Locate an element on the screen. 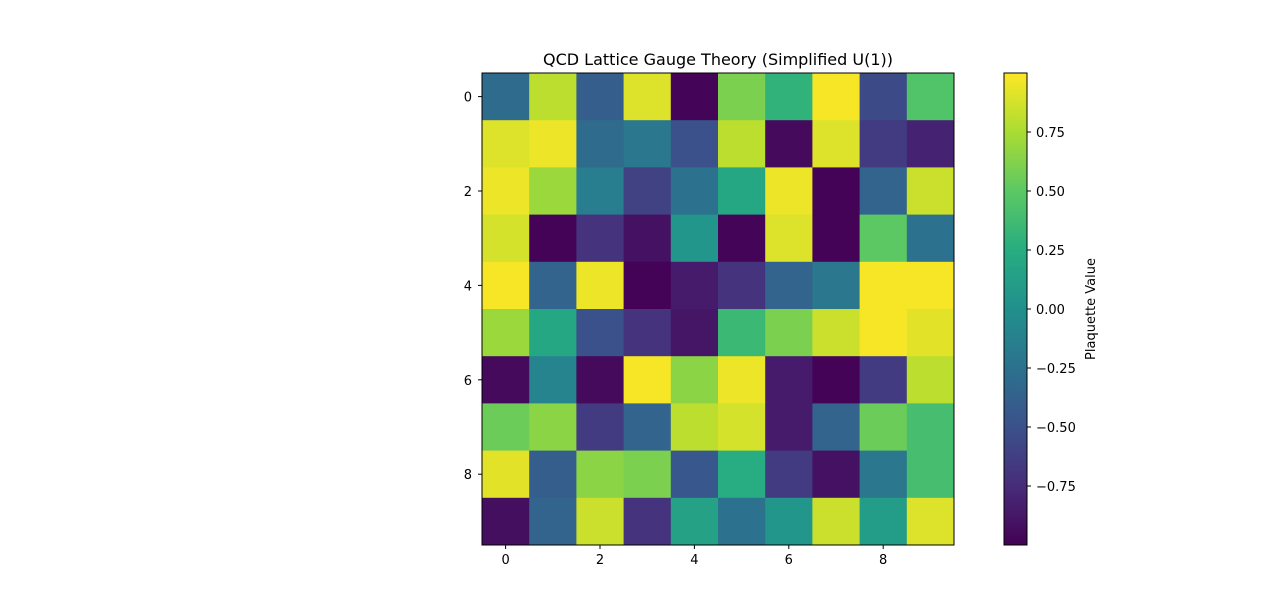 Image resolution: width=1280 pixels, height=612 pixels. heatmap-cell-r3-c1 is located at coordinates (553, 238).